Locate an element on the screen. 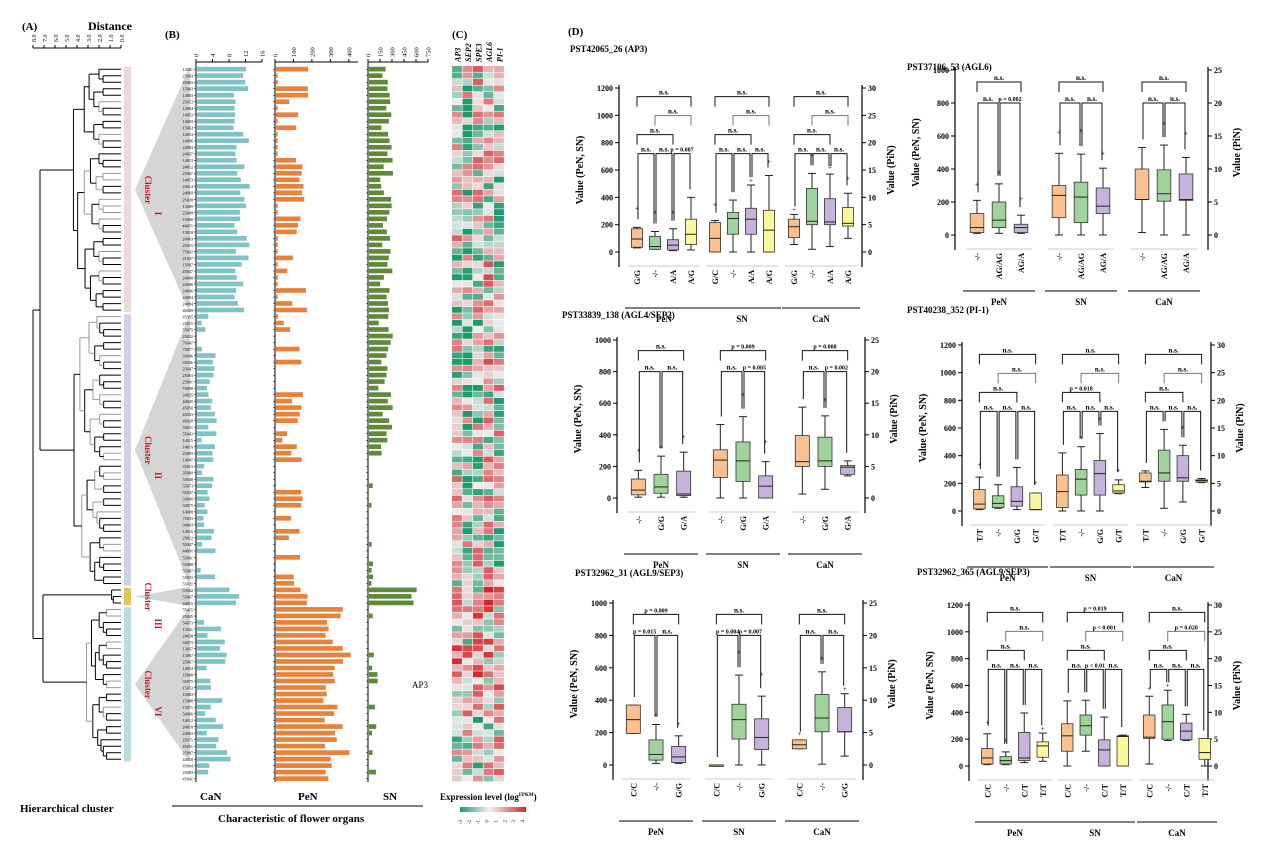 This screenshot has height=844, width=1270. y2-tick-label: 10 is located at coordinates (873, 700).